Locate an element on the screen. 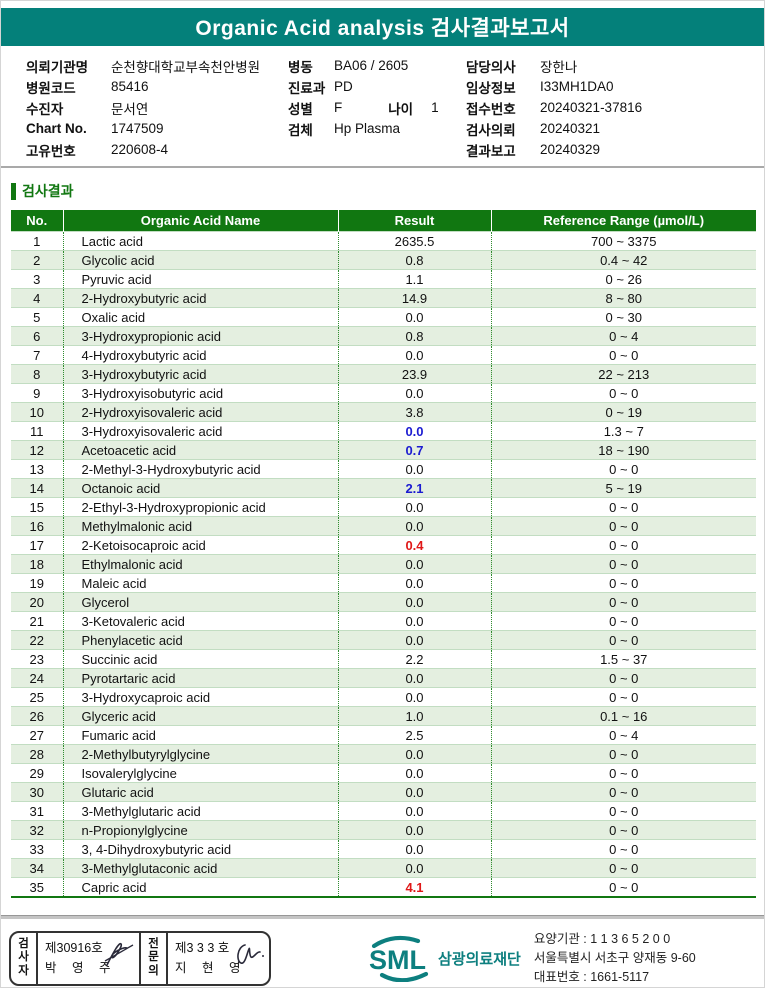 This screenshot has height=988, width=765. table-row: 18 Ethylmalonic acid 0.0 0 ~ 0 is located at coordinates (383, 564).